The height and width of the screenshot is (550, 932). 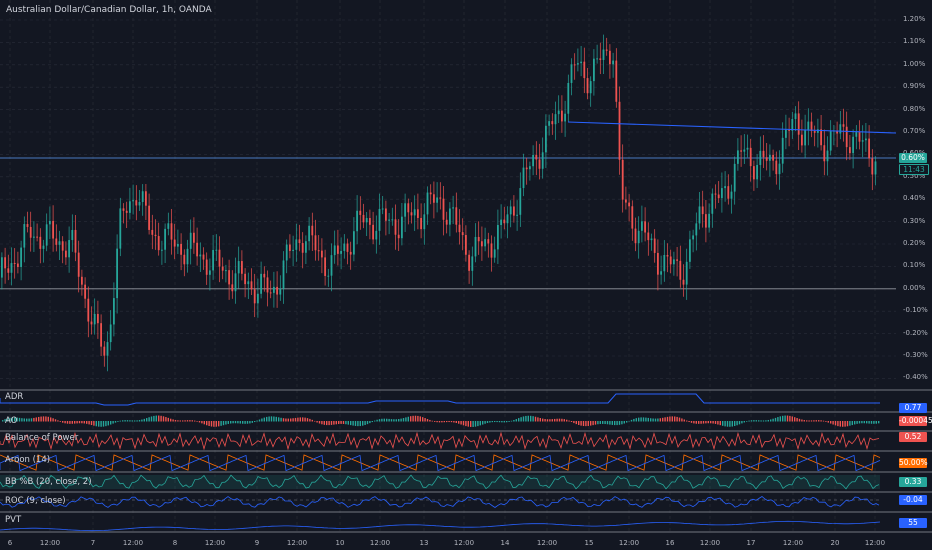 What do you see at coordinates (28, 460) in the screenshot?
I see `indicator-label: Aroon (14)` at bounding box center [28, 460].